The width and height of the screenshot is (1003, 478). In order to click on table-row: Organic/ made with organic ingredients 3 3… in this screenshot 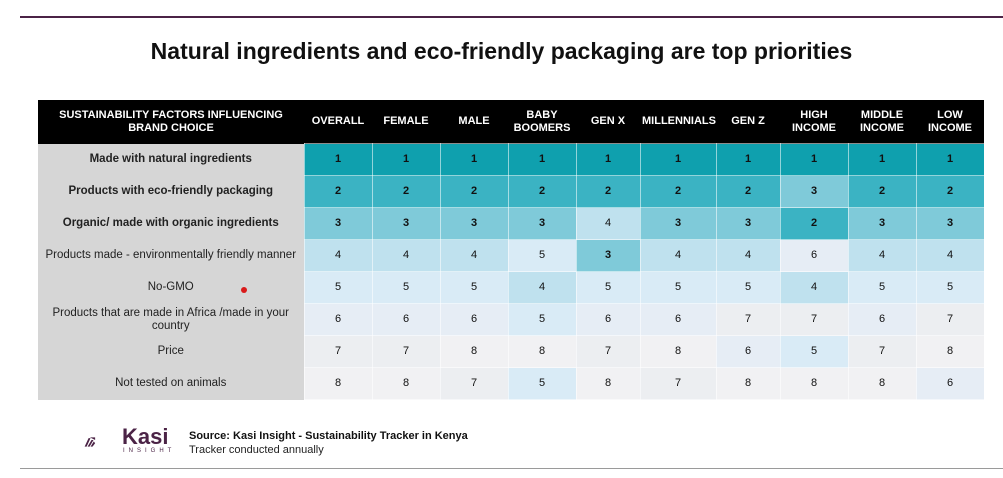, I will do `click(511, 223)`.